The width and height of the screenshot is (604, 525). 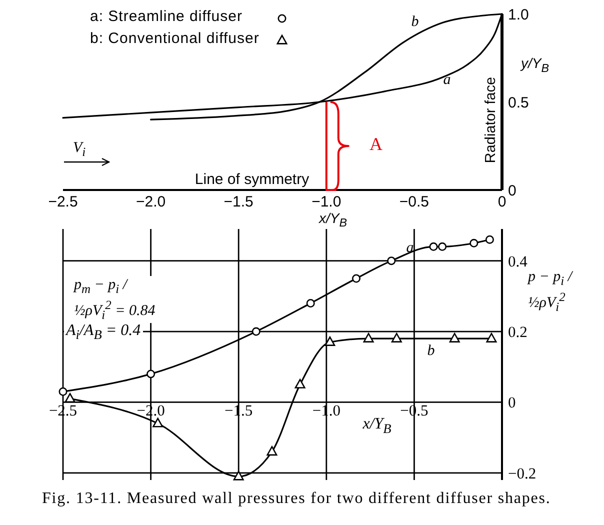 What do you see at coordinates (518, 15) in the screenshot?
I see `y-tick-label: 1.0` at bounding box center [518, 15].